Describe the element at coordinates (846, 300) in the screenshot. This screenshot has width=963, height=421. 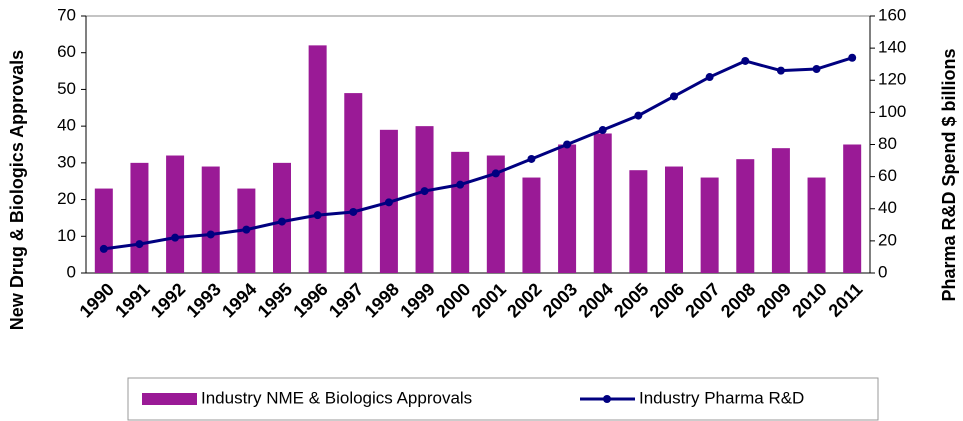
I see `x-tick-label: 2011` at that location.